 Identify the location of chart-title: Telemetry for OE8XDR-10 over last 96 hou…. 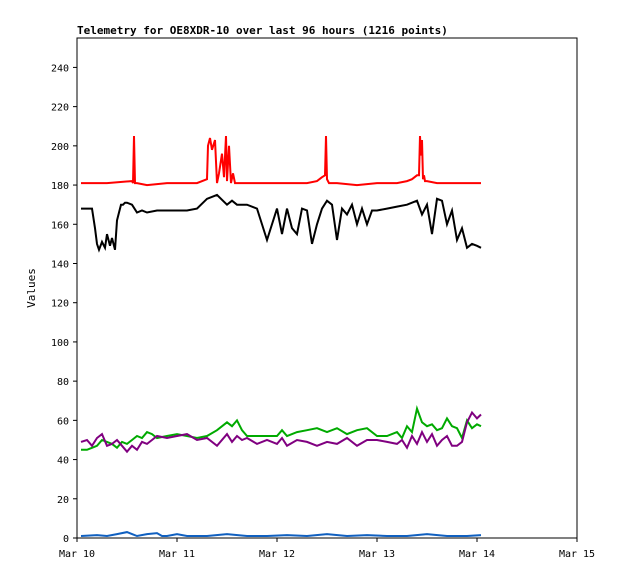
(262, 30).